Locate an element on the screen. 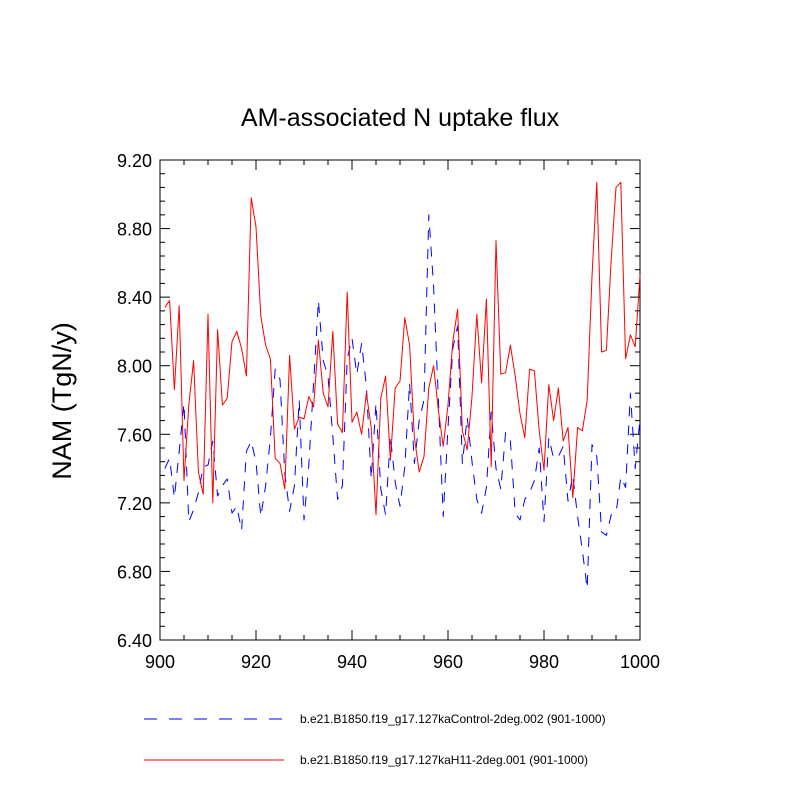 Image resolution: width=800 pixels, height=800 pixels. x-tick-label: 1000 is located at coordinates (640, 662).